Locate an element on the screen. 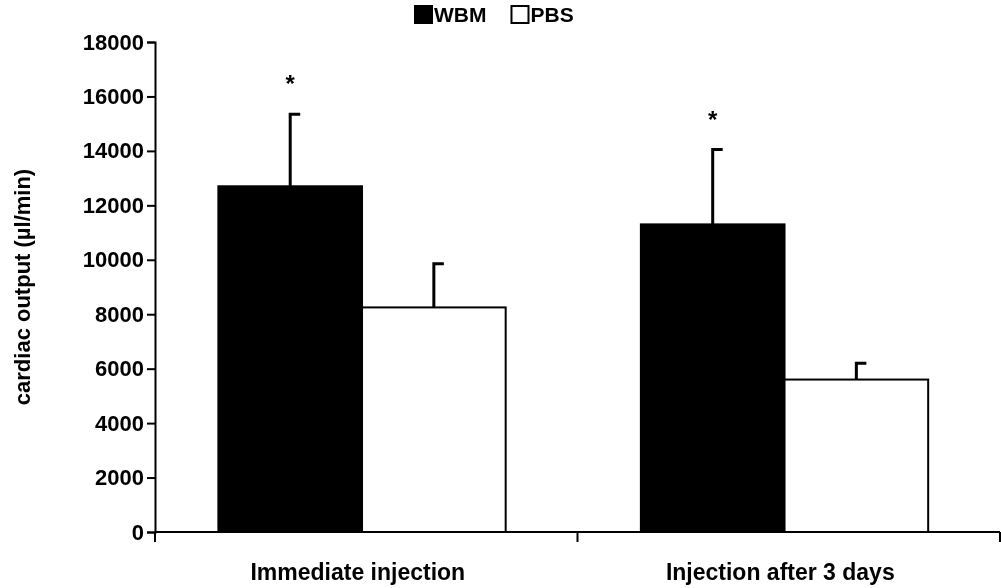 This screenshot has width=1001, height=588. y-tick-label: 16000 is located at coordinates (113, 96).